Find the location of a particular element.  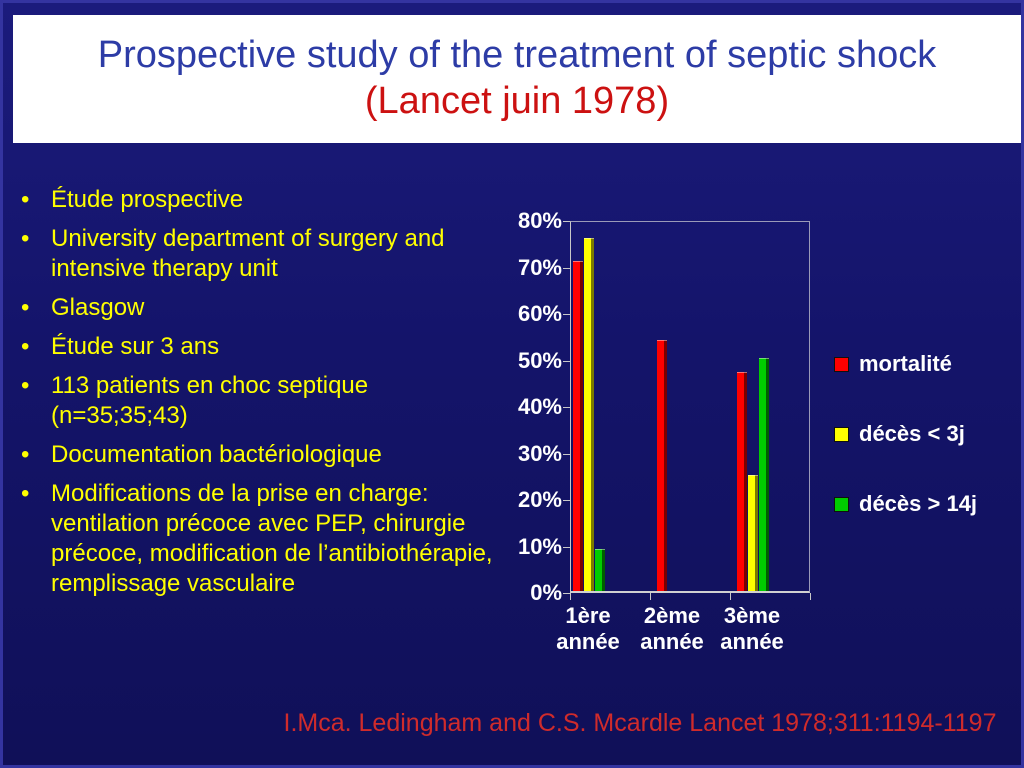

y-axis-label: 20% is located at coordinates (539, 499).